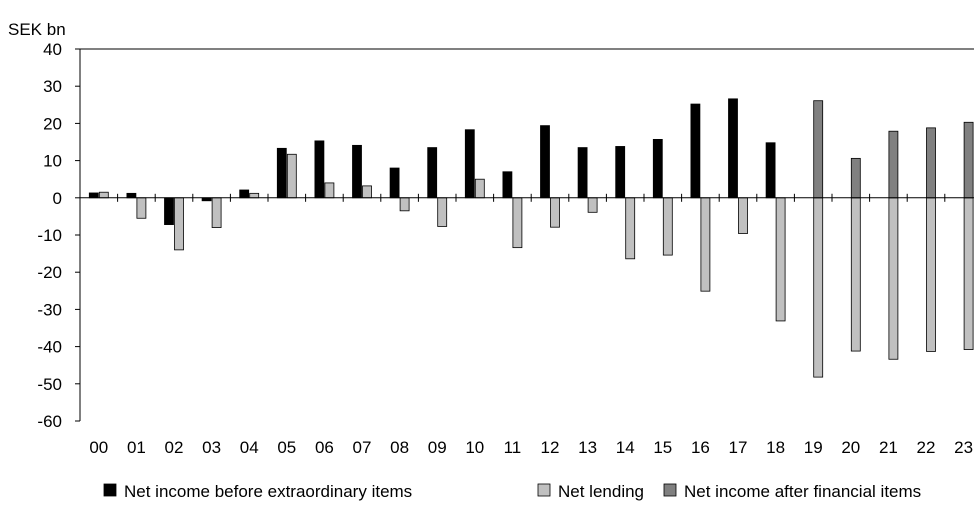  What do you see at coordinates (268, 491) in the screenshot?
I see `legend-label: Net income before extraordinary items` at bounding box center [268, 491].